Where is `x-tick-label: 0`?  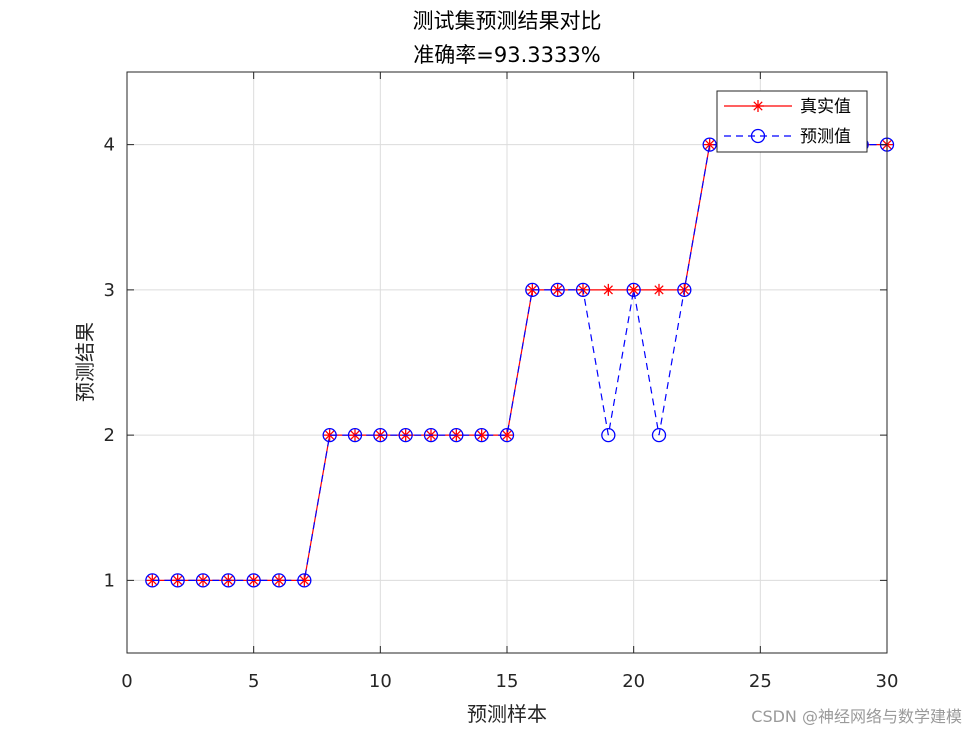
x-tick-label: 0 is located at coordinates (126, 681).